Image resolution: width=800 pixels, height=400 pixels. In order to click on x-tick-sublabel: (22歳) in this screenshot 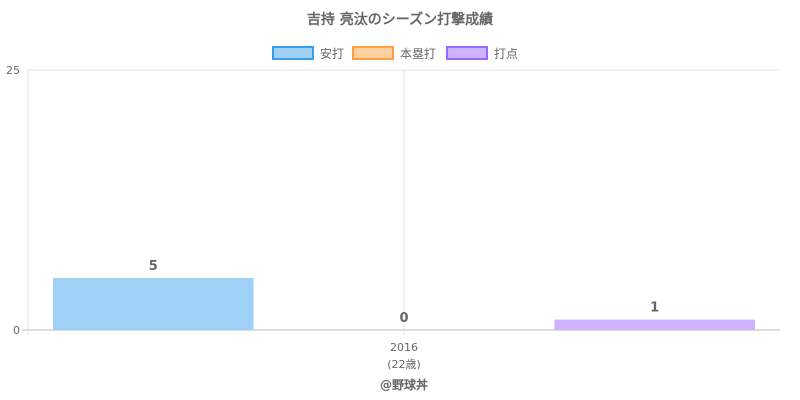, I will do `click(404, 364)`.